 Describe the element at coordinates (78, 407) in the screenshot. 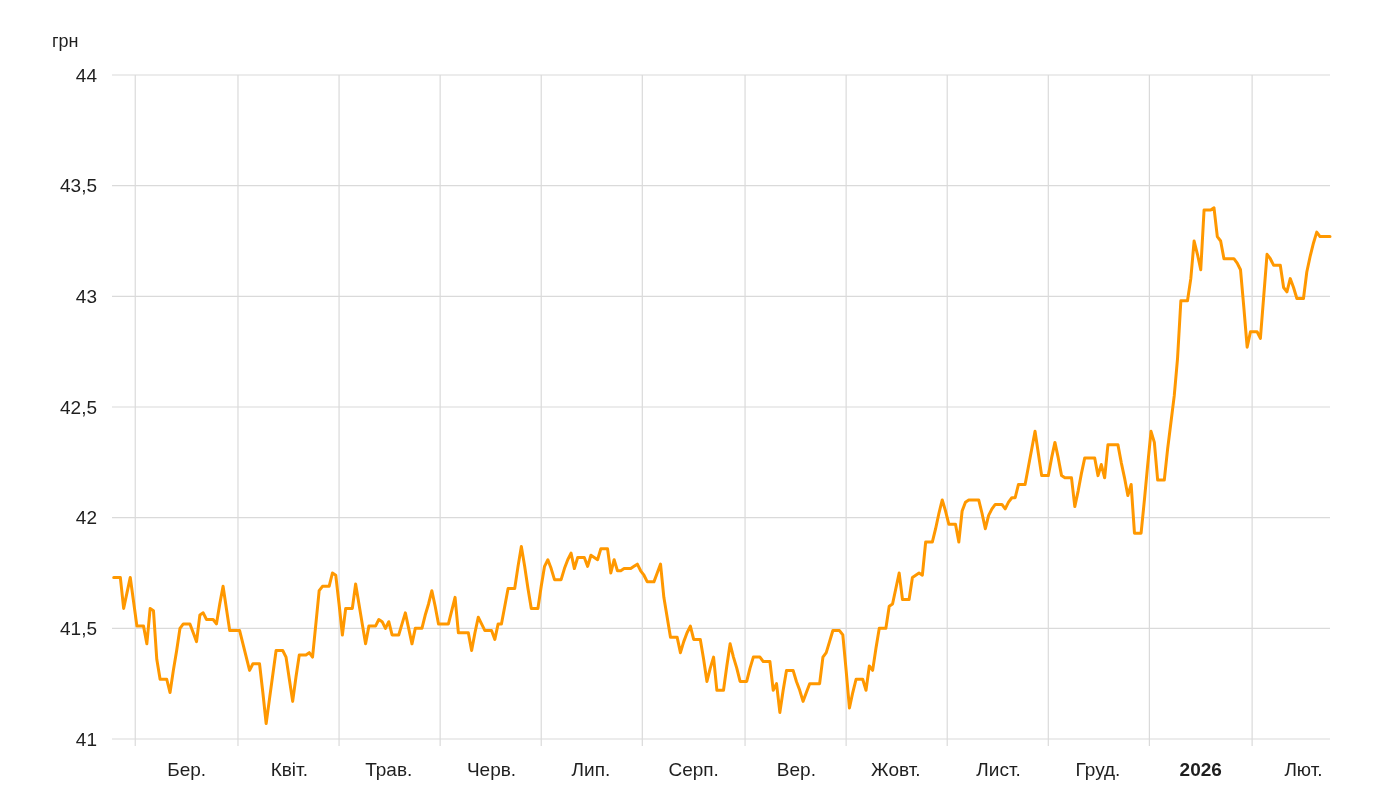

I see `y-tick-label: 42,5` at that location.